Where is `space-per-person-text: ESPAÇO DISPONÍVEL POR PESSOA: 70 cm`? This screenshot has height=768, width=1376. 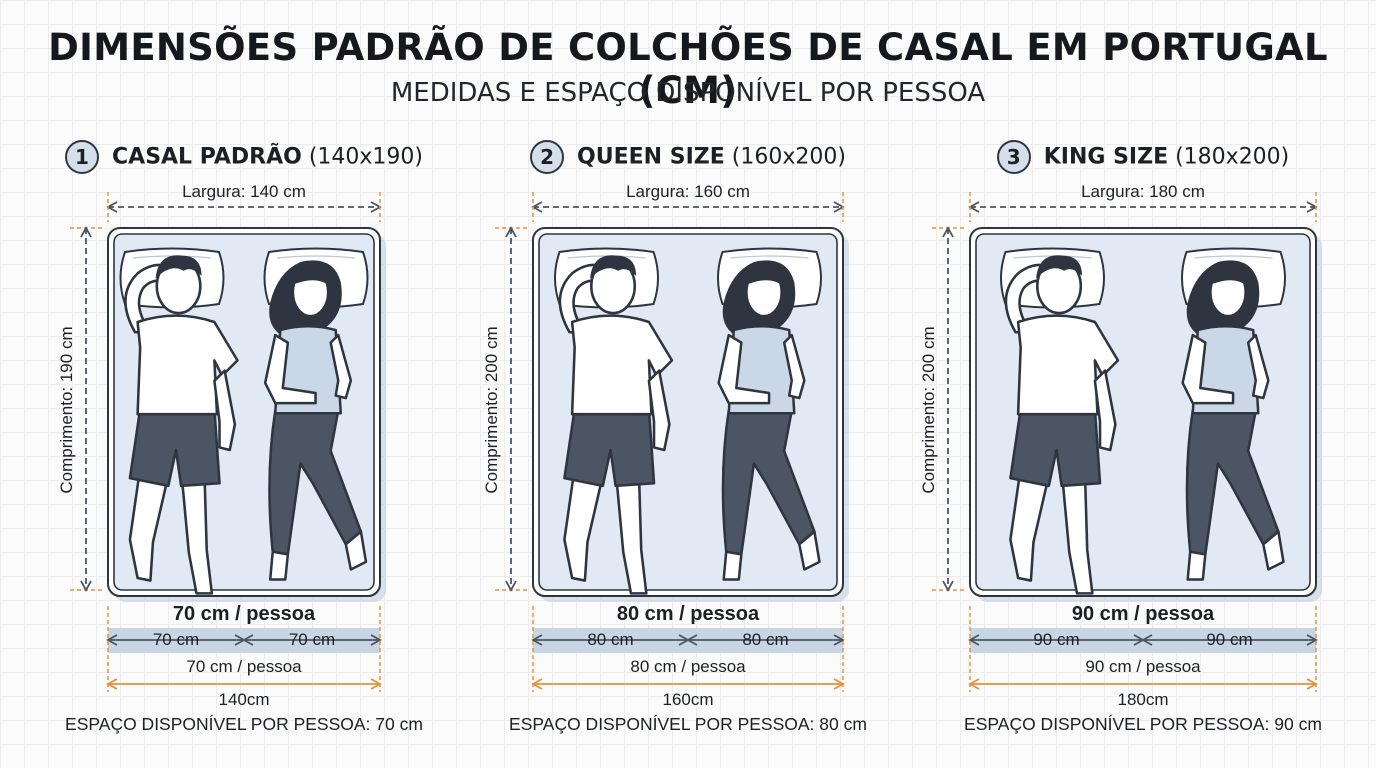
space-per-person-text: ESPAÇO DISPONÍVEL POR PESSOA: 70 cm is located at coordinates (244, 724).